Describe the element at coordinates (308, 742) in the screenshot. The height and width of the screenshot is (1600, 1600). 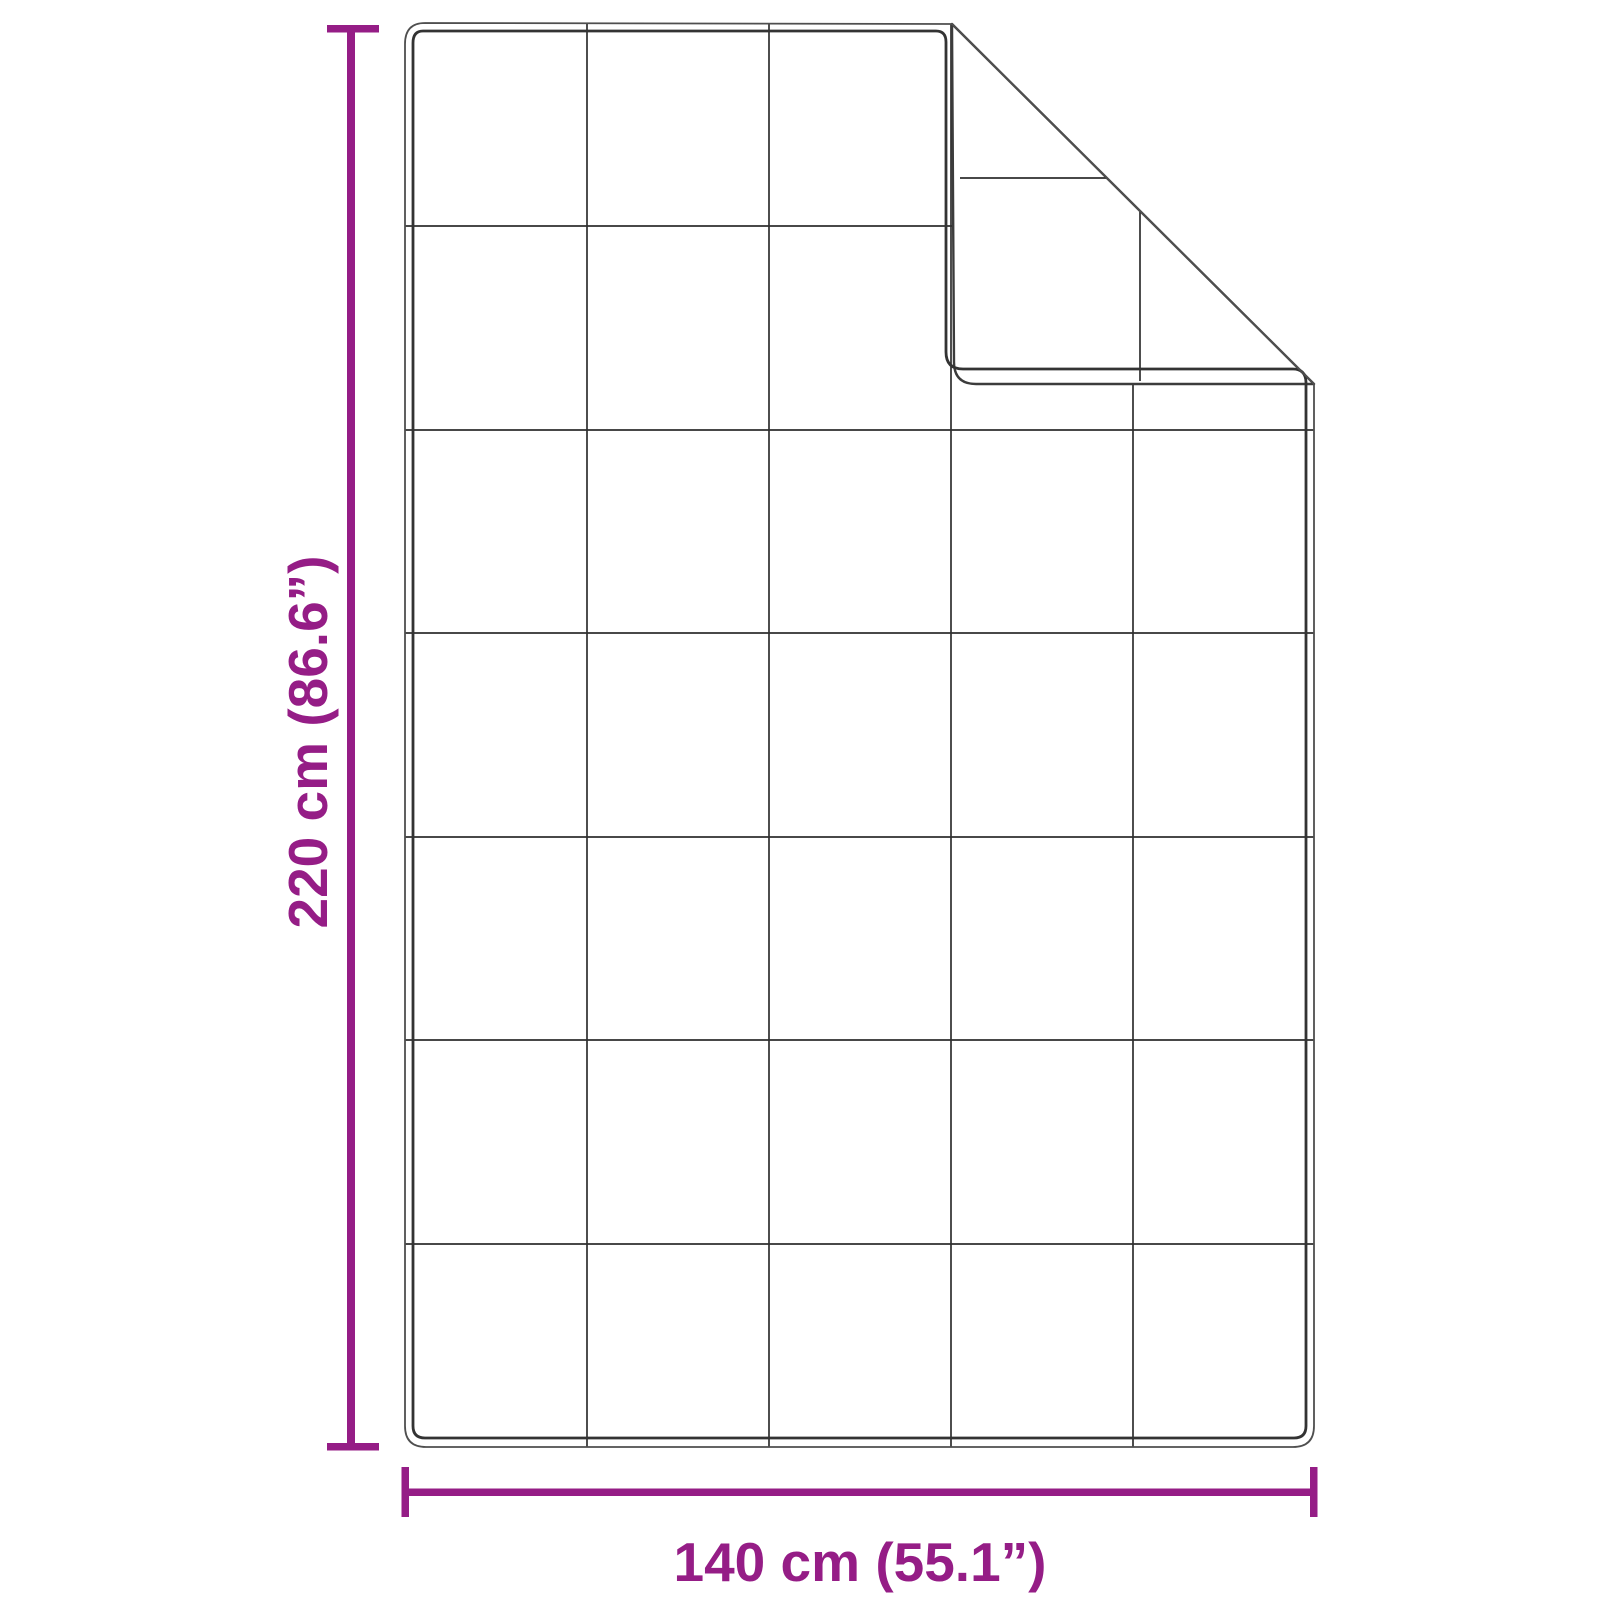
I see `height-dimension-label: 220 cm (86.6”)` at that location.